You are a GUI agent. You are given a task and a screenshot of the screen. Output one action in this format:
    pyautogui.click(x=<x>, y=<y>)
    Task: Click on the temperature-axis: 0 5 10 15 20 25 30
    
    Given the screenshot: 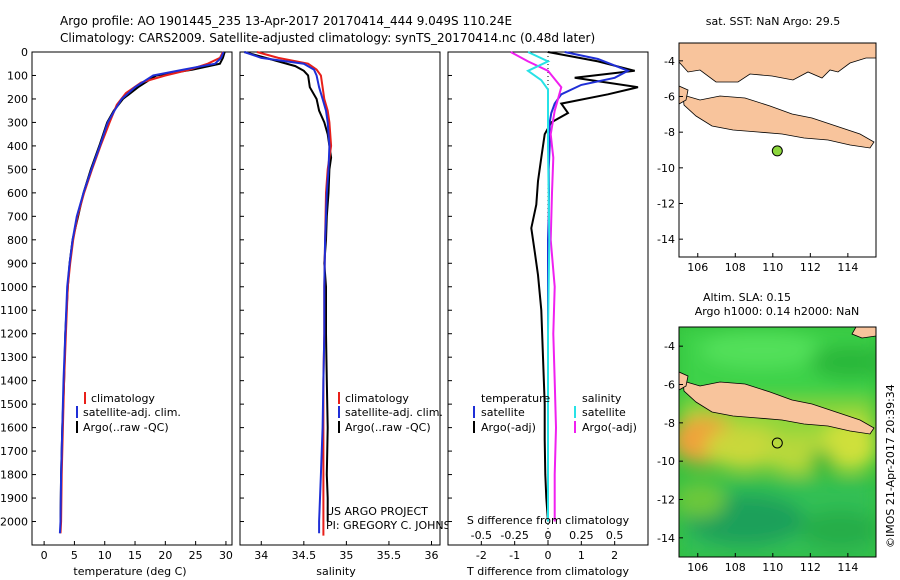 What is the action you would take?
    pyautogui.click(x=137, y=551)
    